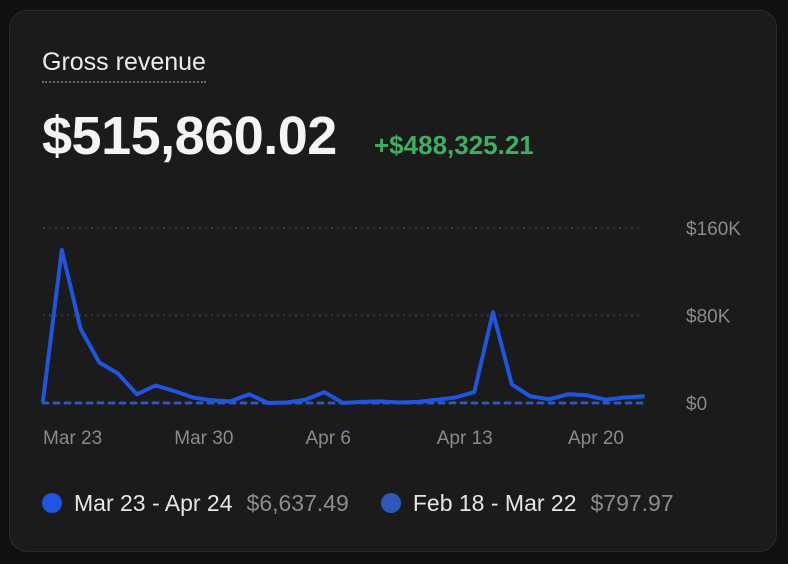  I want to click on y-tick-label: $160K, so click(713, 229).